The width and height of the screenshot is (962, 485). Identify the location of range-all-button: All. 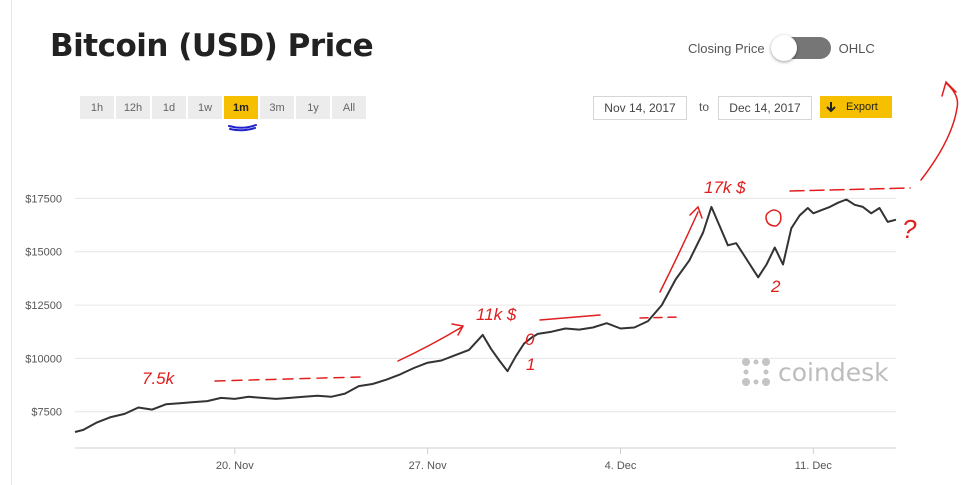
(349, 107).